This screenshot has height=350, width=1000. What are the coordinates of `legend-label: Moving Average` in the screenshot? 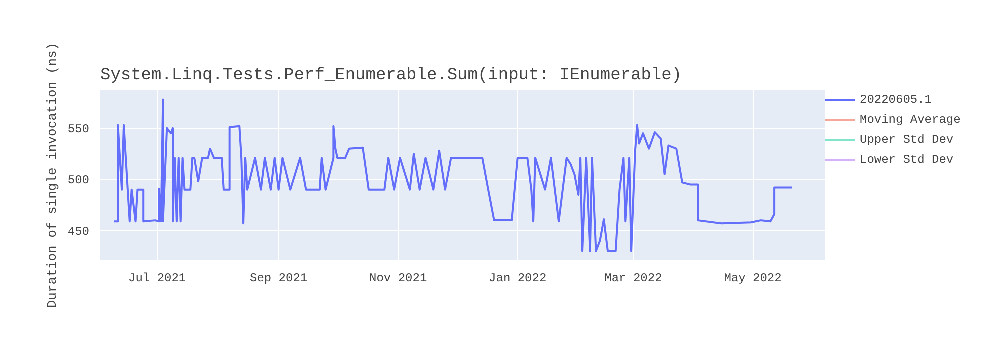 It's located at (910, 120).